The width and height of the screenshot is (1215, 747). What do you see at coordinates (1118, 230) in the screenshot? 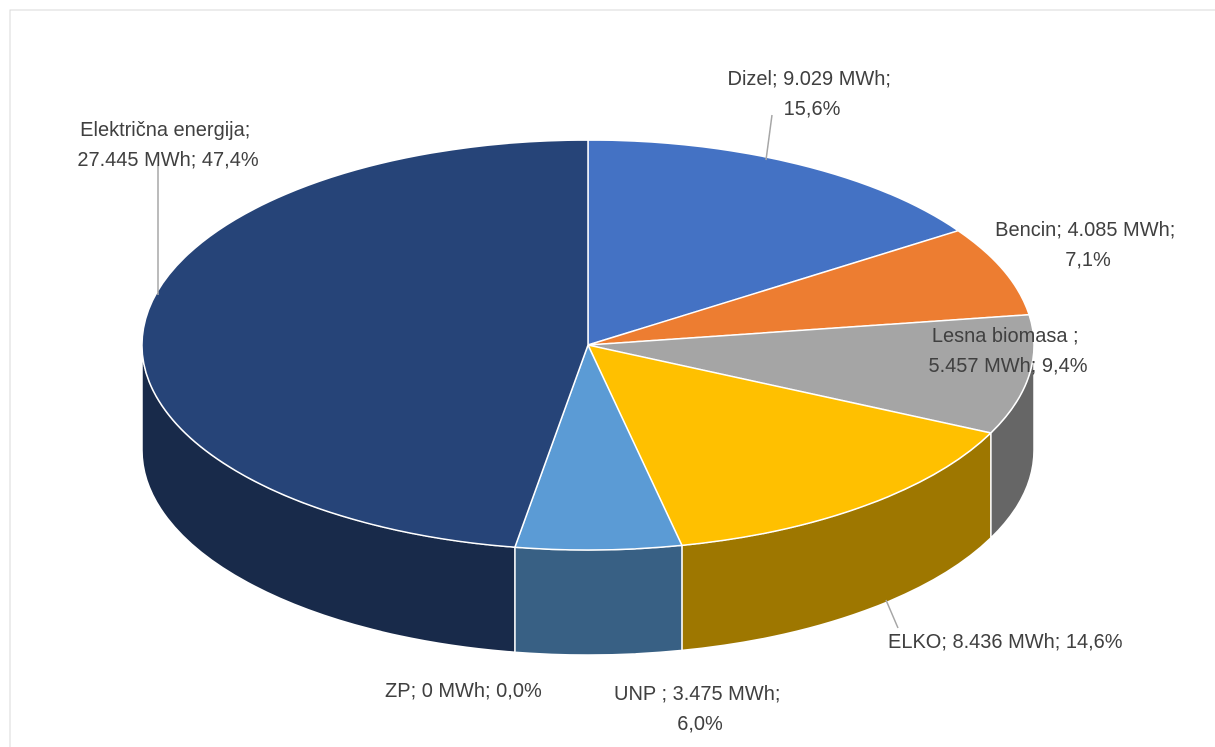
I see `data-label-part: 4.085 MWh` at bounding box center [1118, 230].